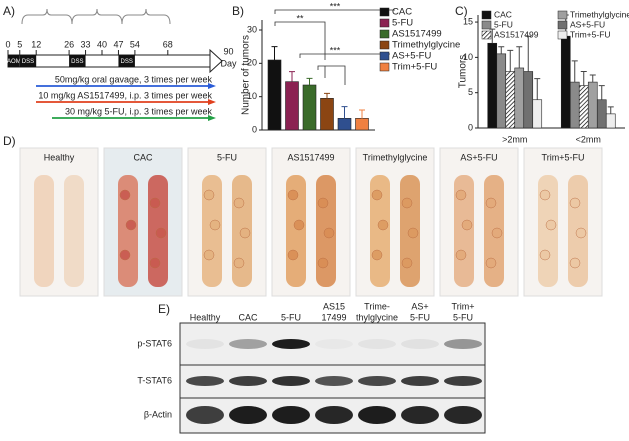 The width and height of the screenshot is (629, 441). I want to click on blot-row-label: p-STAT6, so click(154, 343).